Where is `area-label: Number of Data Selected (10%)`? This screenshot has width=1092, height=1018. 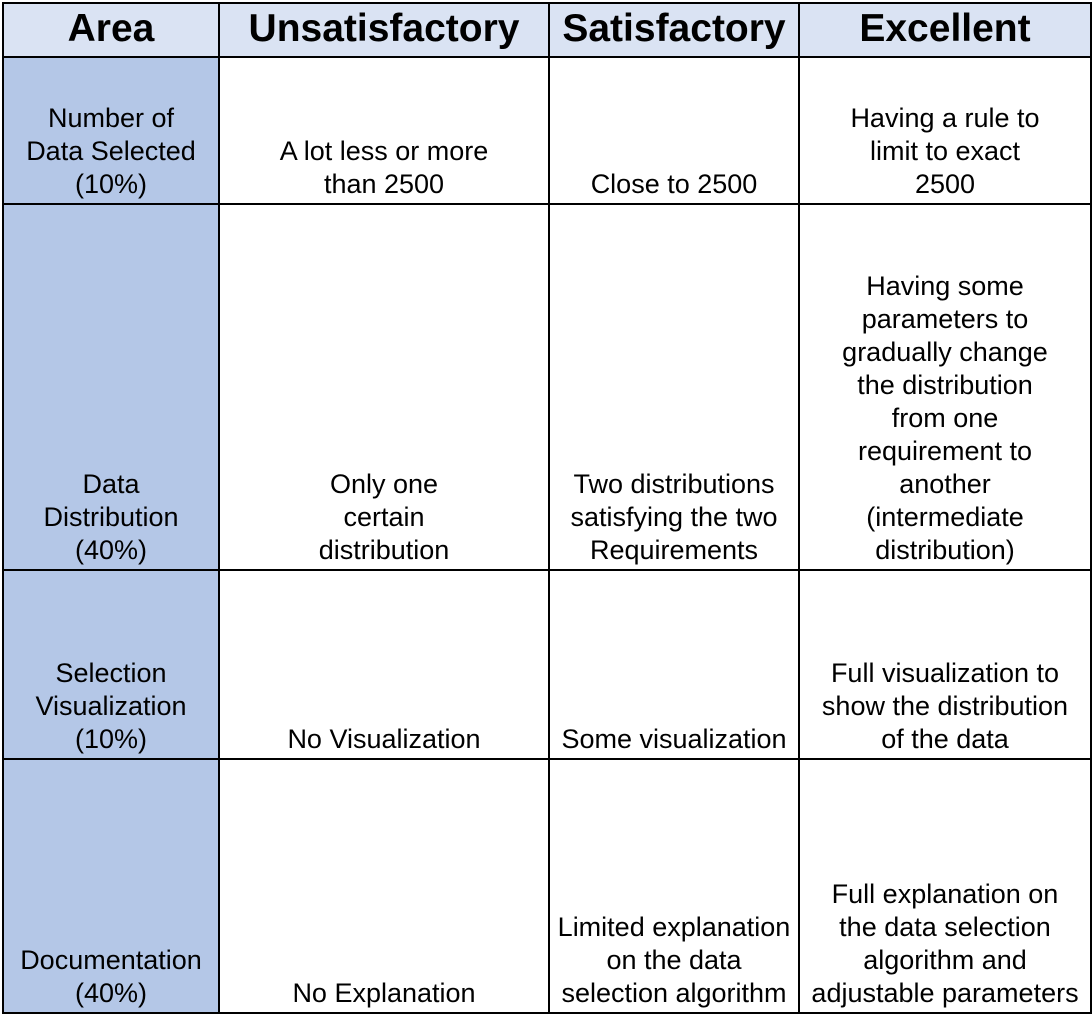 area-label: Number of Data Selected (10%) is located at coordinates (111, 151).